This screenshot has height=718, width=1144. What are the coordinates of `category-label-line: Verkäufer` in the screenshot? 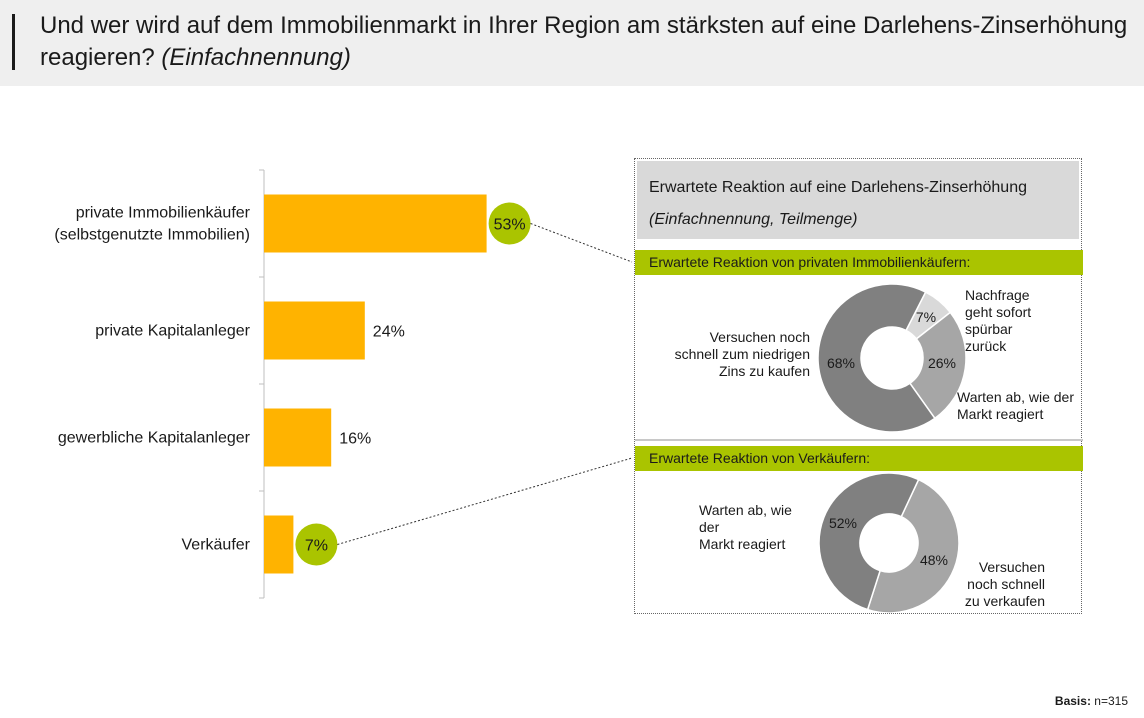 It's located at (216, 545).